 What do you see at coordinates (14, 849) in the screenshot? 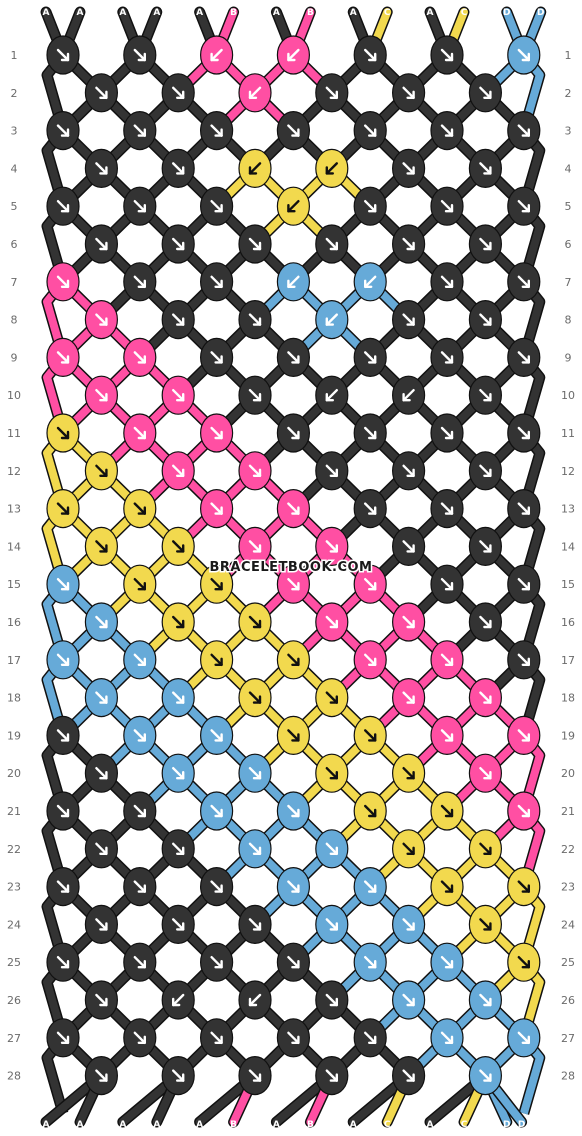
I see `row-label-left: 22` at bounding box center [14, 849].